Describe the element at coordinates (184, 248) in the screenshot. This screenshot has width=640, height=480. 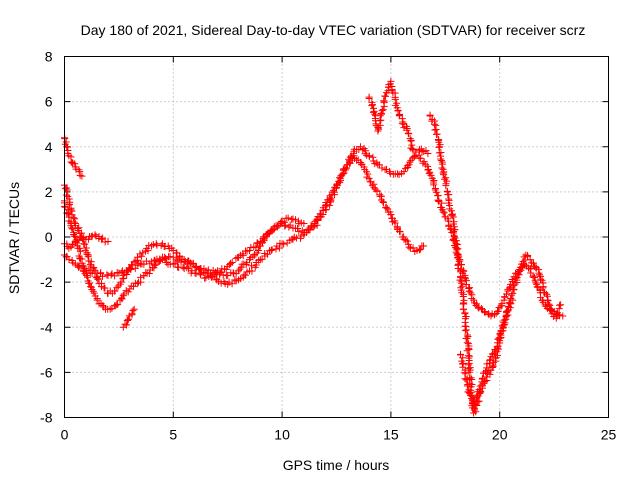
I see `series-track-f` at that location.